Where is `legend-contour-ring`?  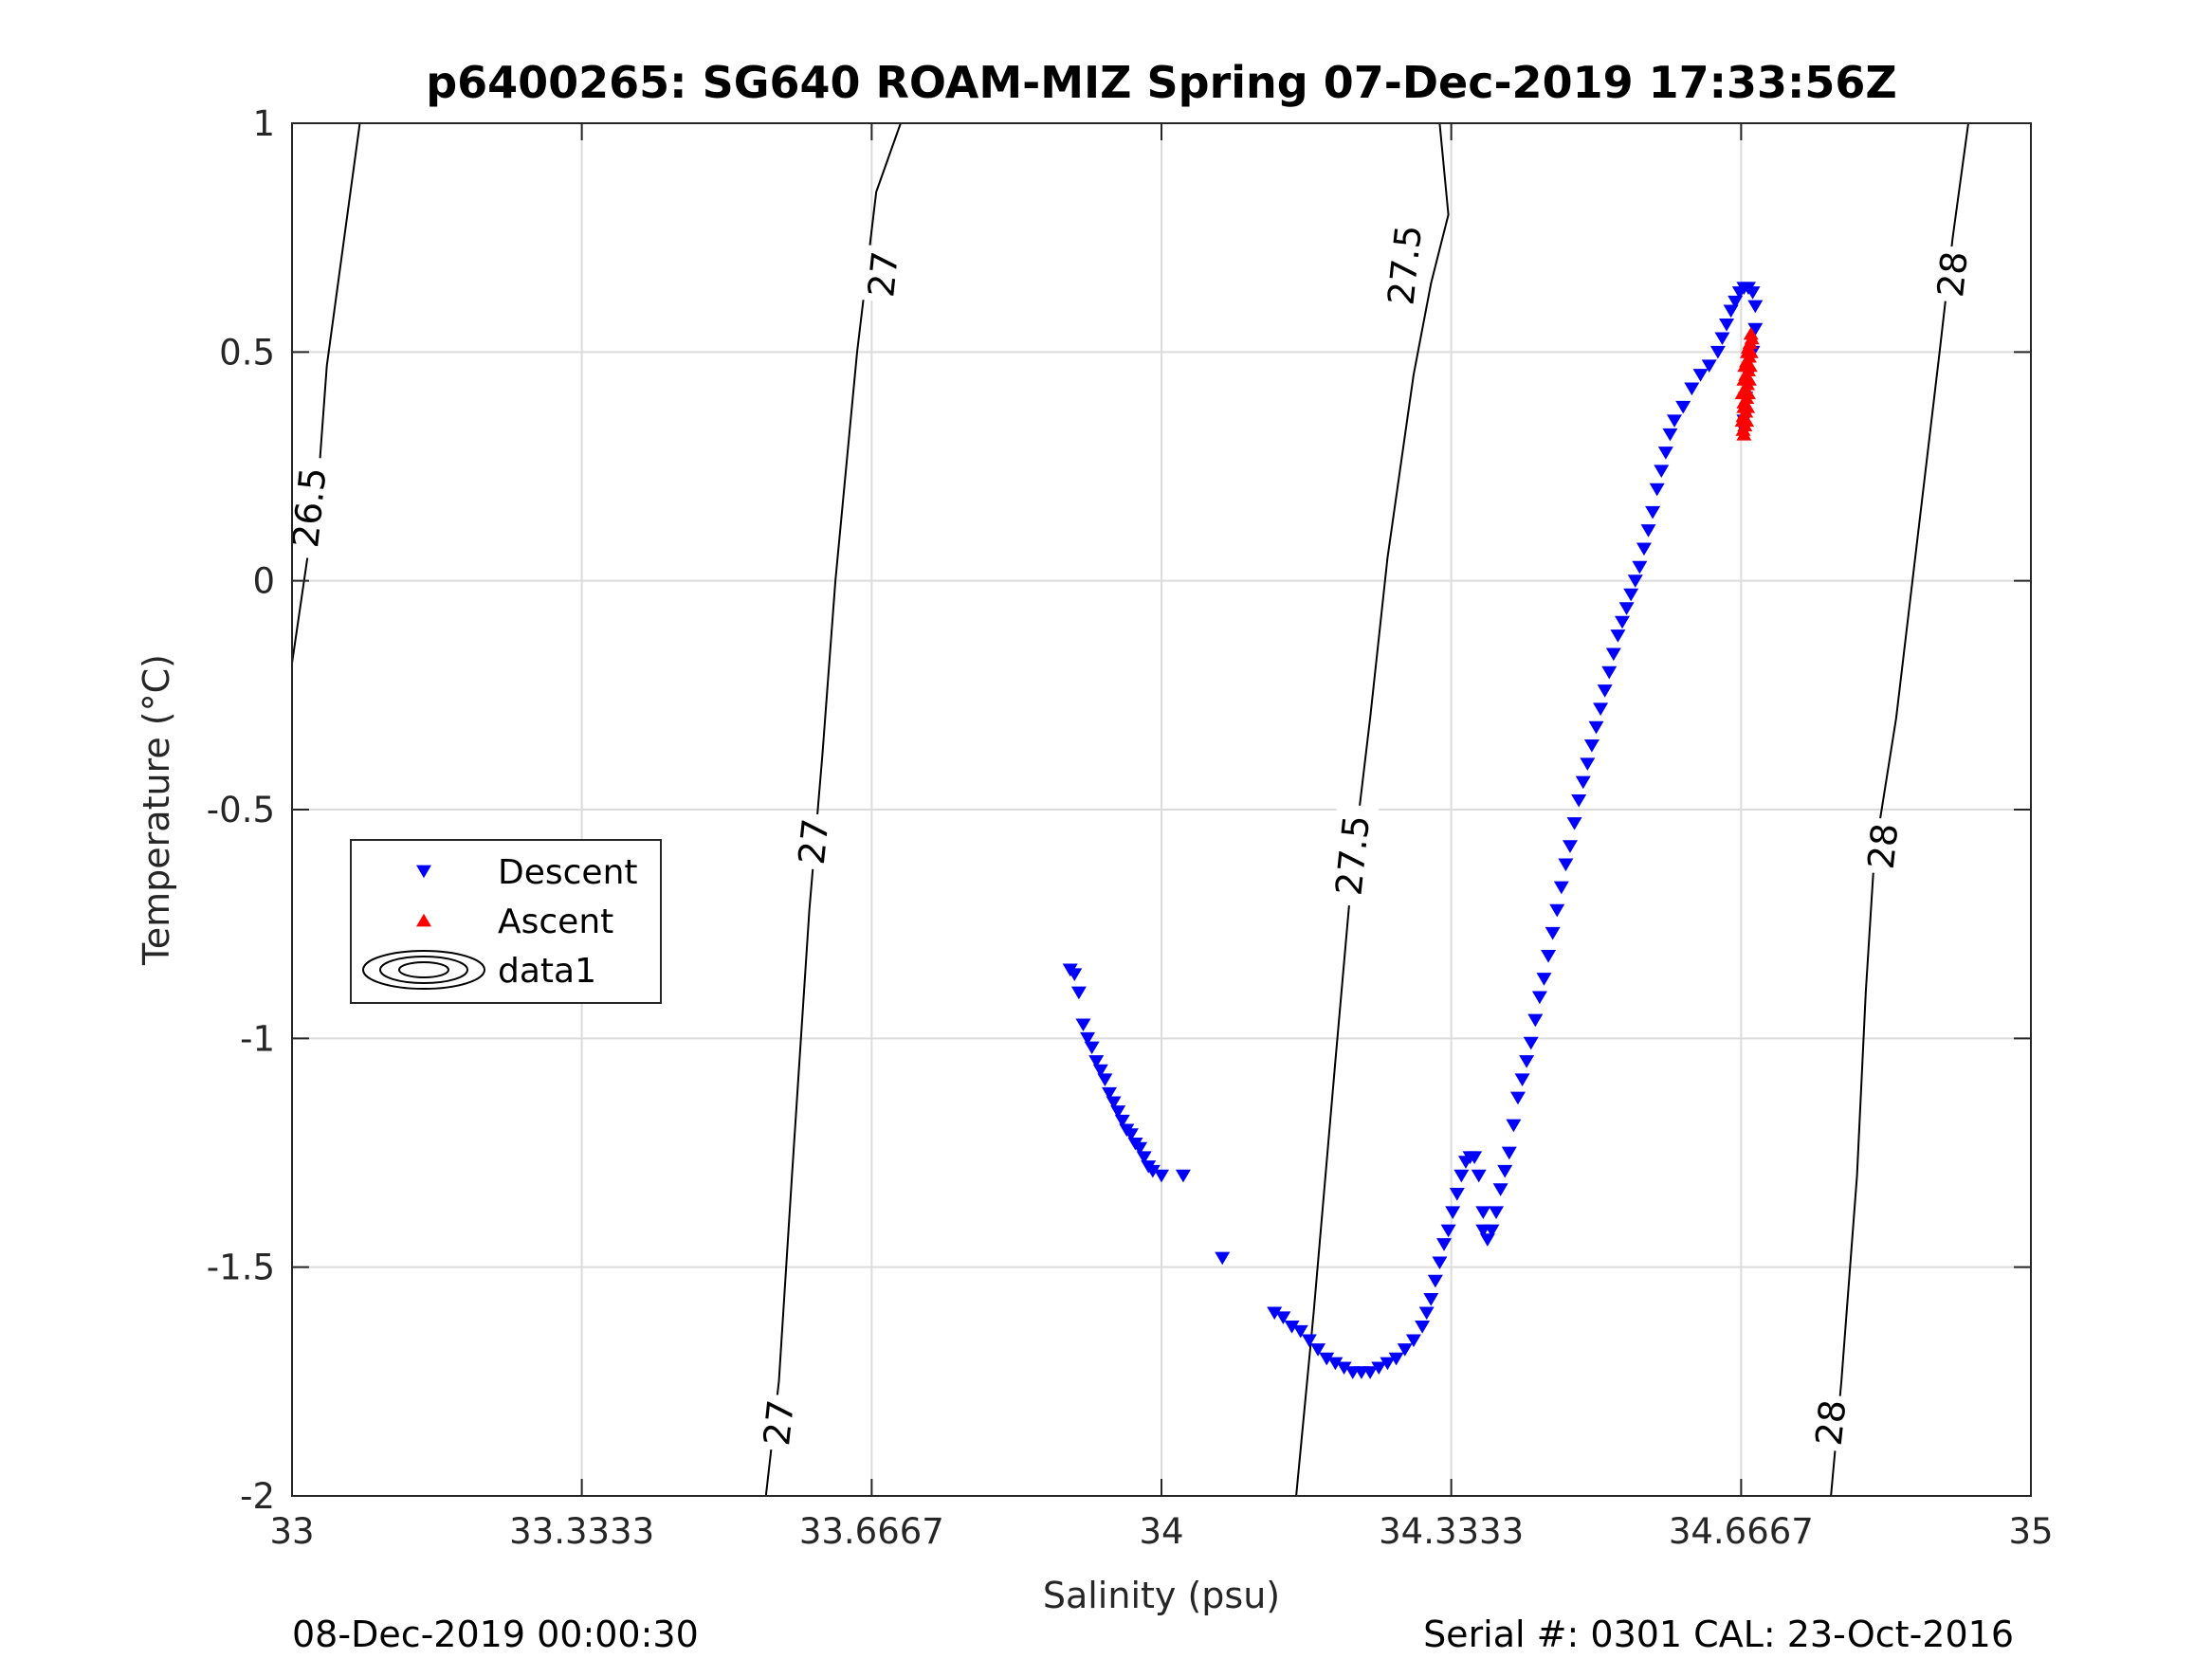
legend-contour-ring is located at coordinates (423, 970).